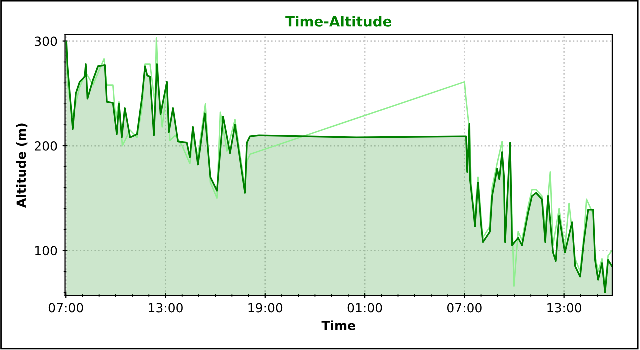 The image size is (640, 350). I want to click on y-axis-title: Altitude (m), so click(22, 166).